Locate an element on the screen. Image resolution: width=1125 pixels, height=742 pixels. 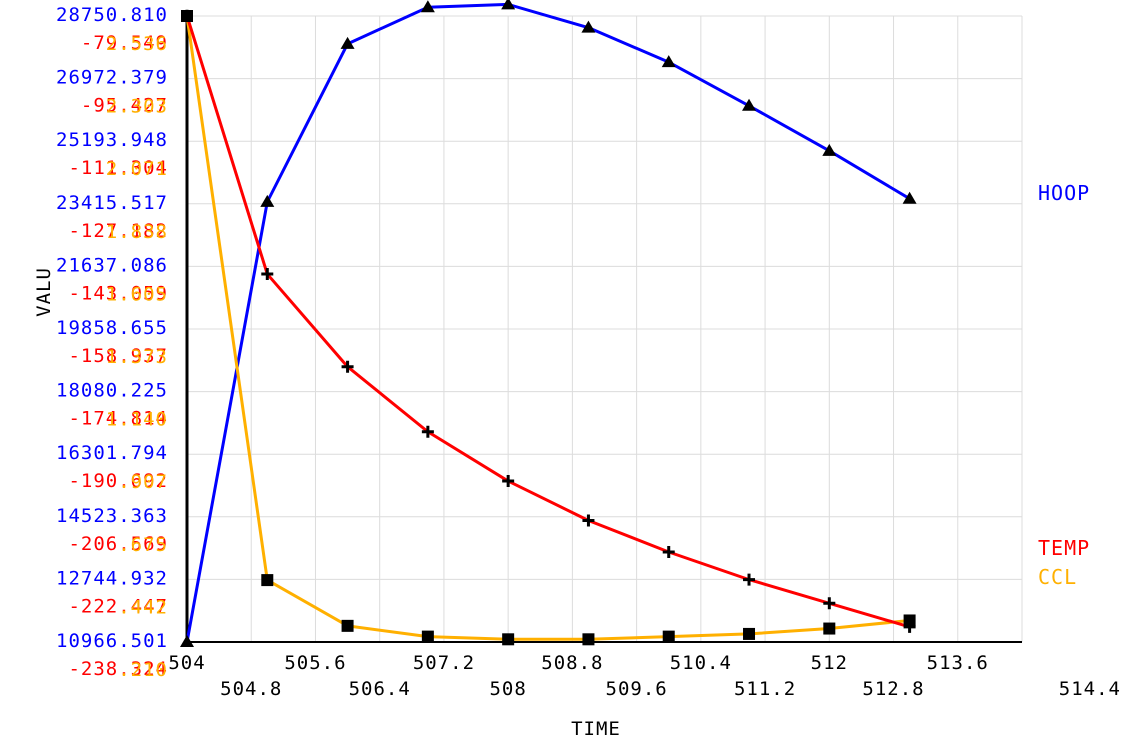
y-tick-label-ccl: 2.303 is located at coordinates (137, 107).